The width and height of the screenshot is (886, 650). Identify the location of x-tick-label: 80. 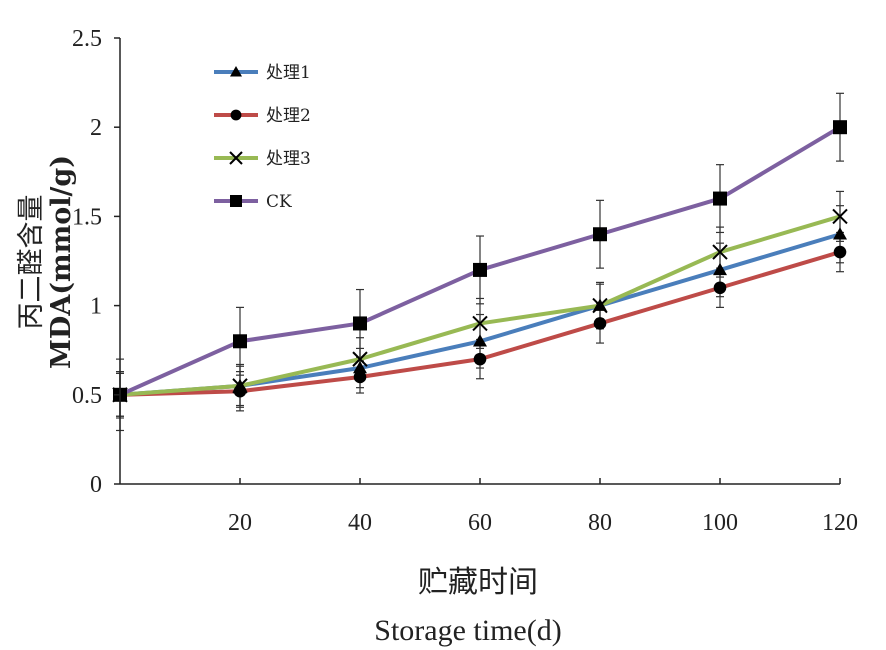
(600, 523).